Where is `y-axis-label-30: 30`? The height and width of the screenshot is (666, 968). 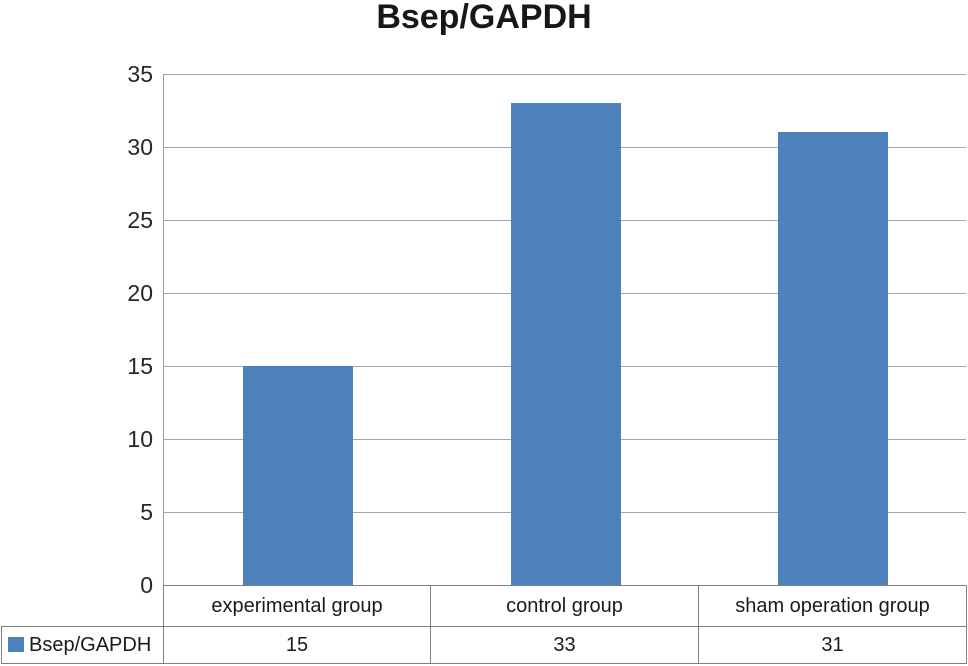 y-axis-label-30: 30 is located at coordinates (140, 147).